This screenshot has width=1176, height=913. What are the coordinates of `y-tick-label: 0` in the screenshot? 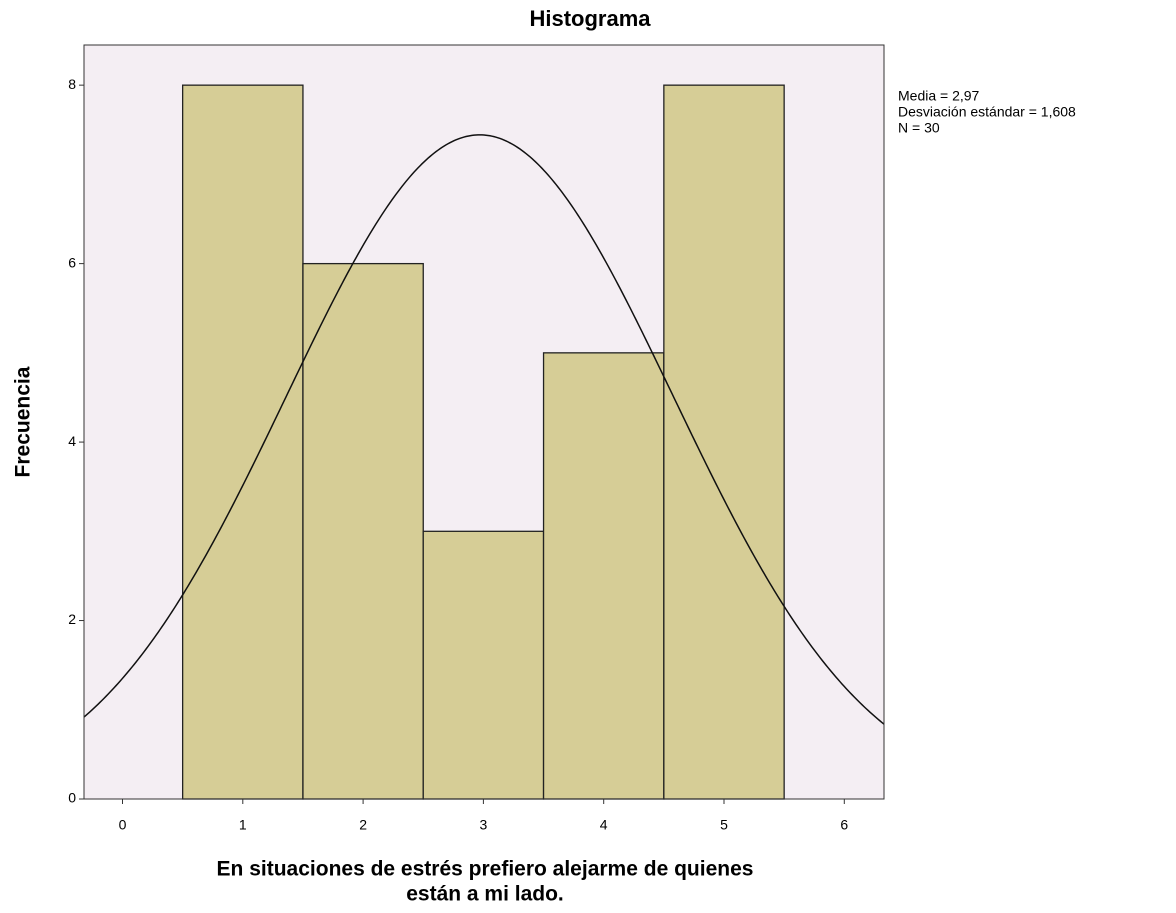 It's located at (72, 798).